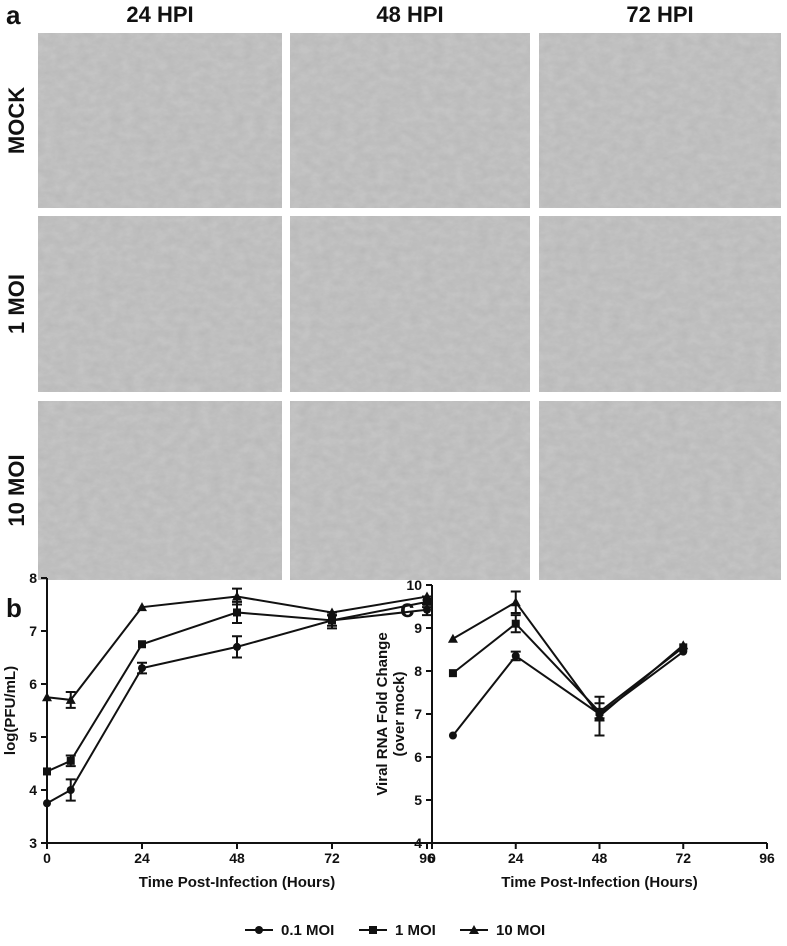 The height and width of the screenshot is (946, 787). What do you see at coordinates (399, 713) in the screenshot?
I see `y-axis-label: (over mock)` at bounding box center [399, 713].